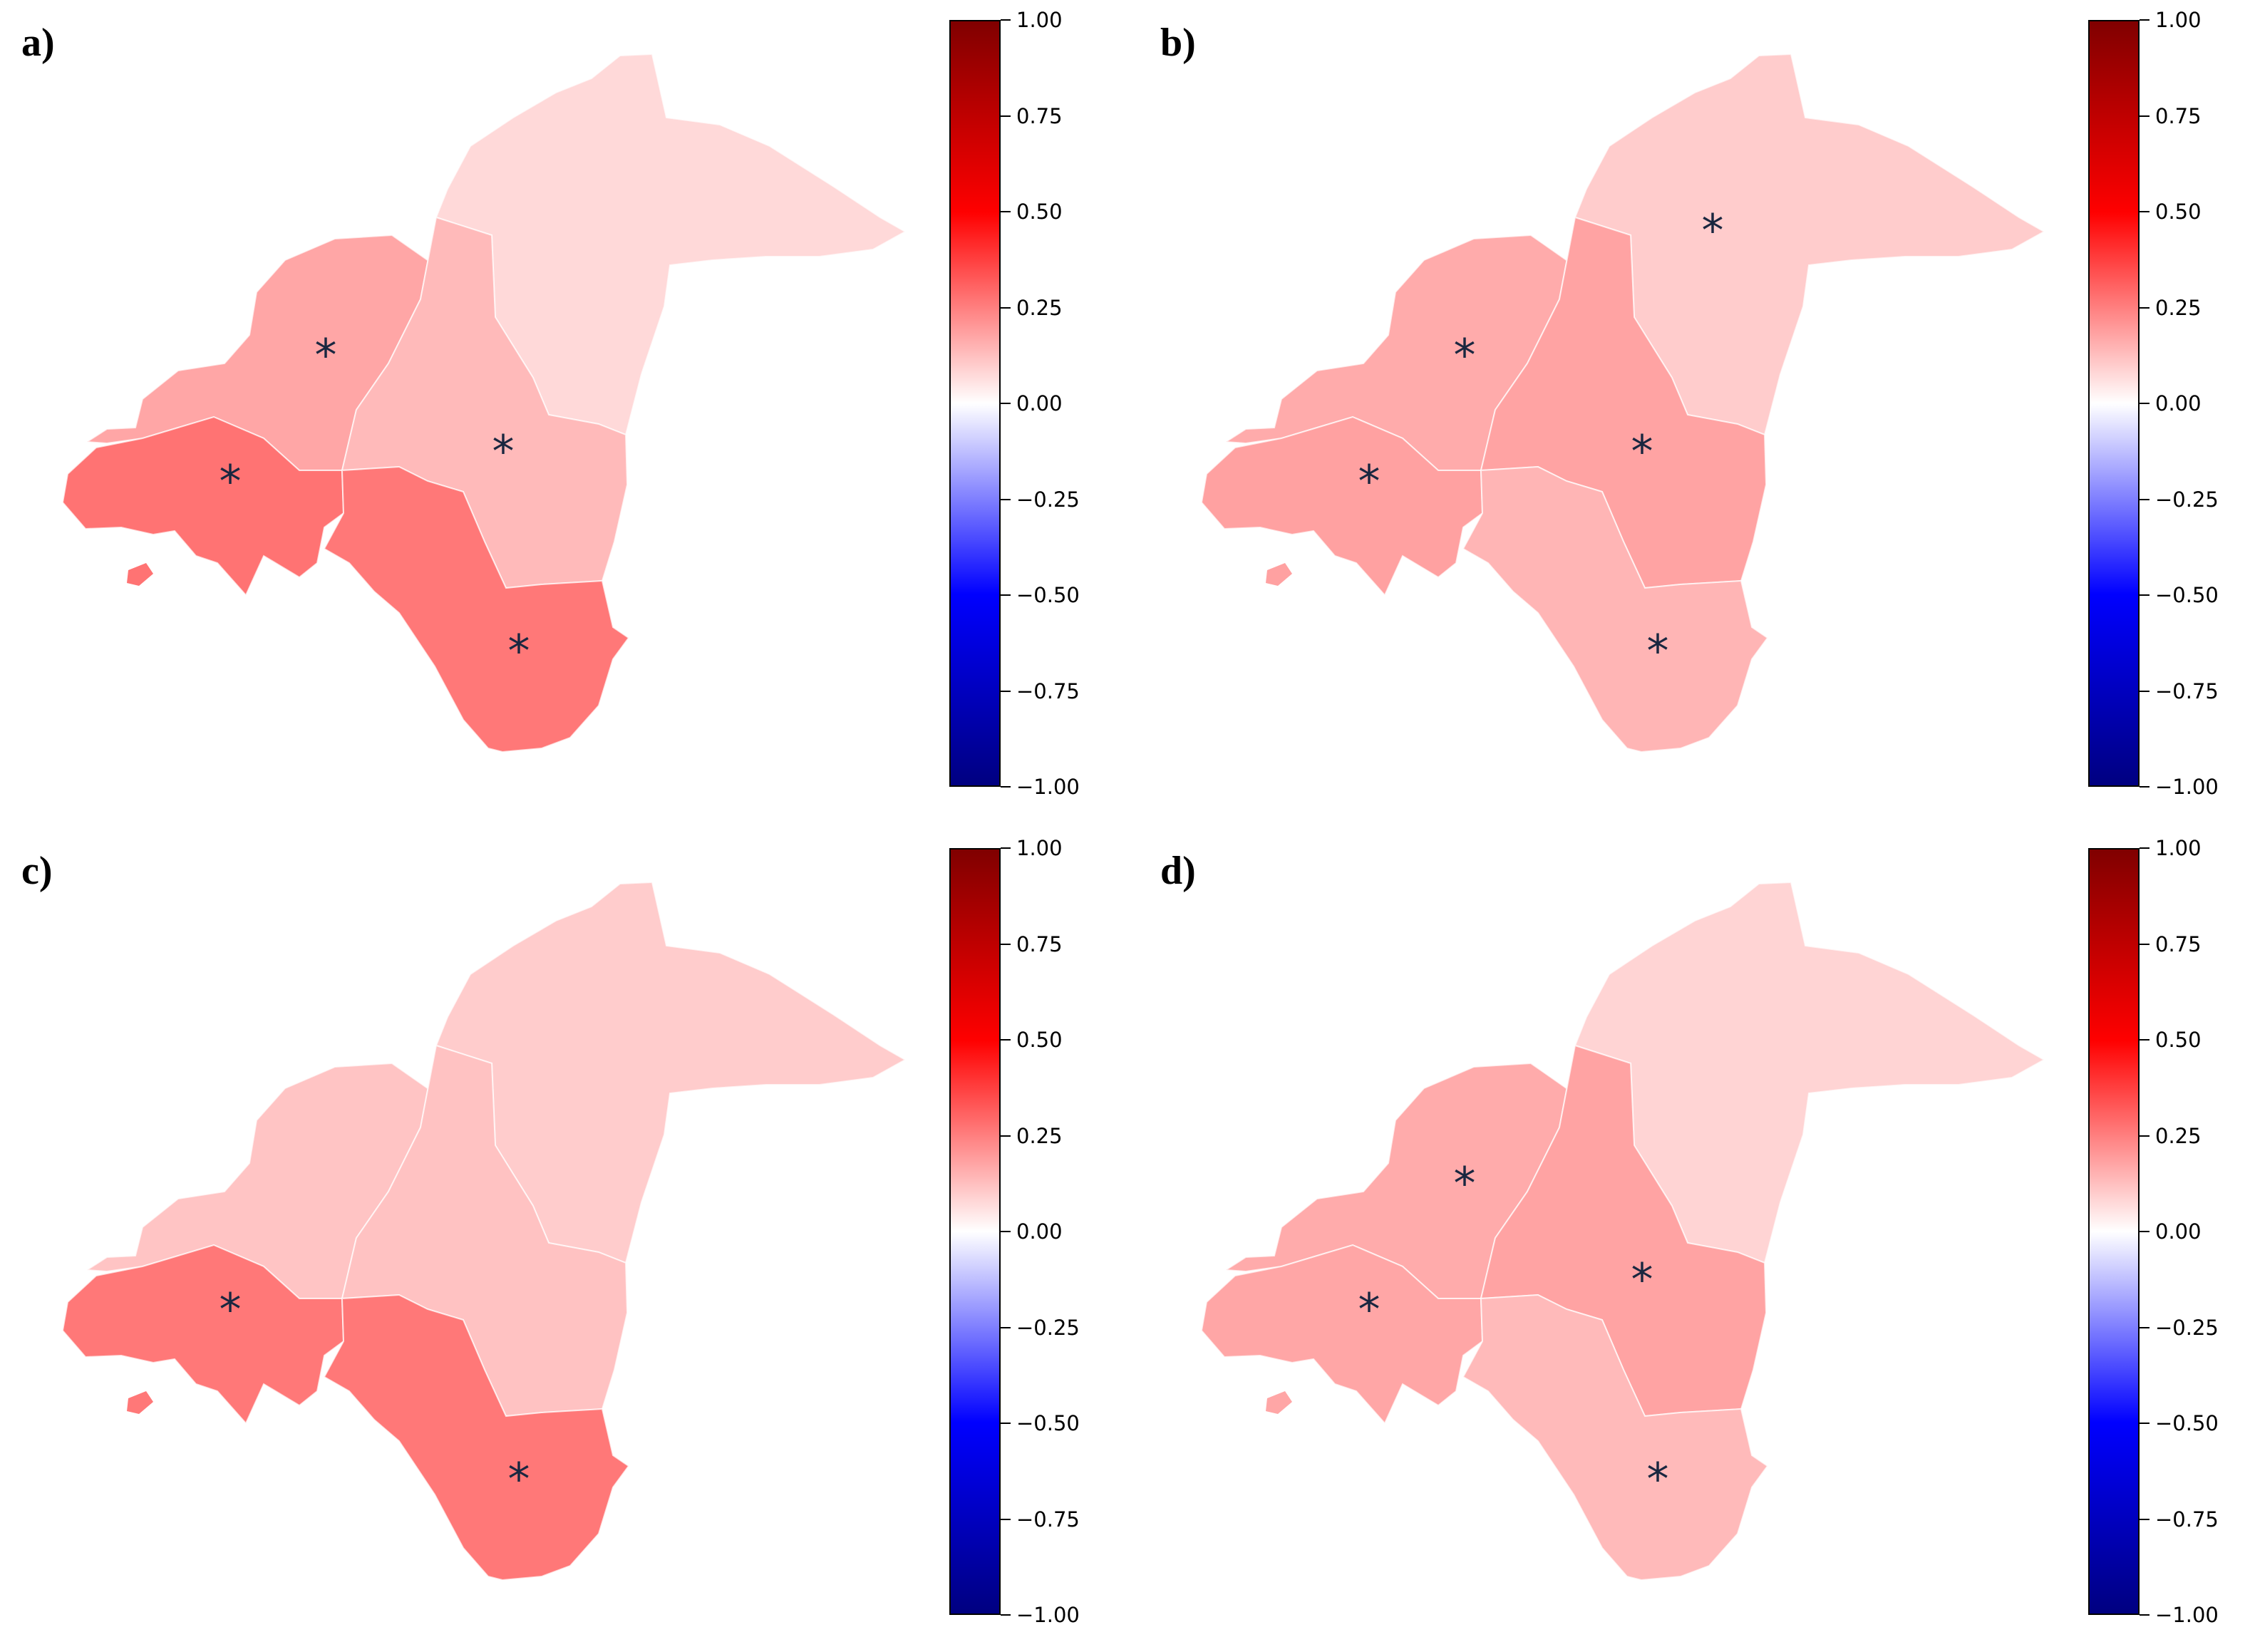 The height and width of the screenshot is (1652, 2245). I want to click on panel-label: c), so click(37, 871).